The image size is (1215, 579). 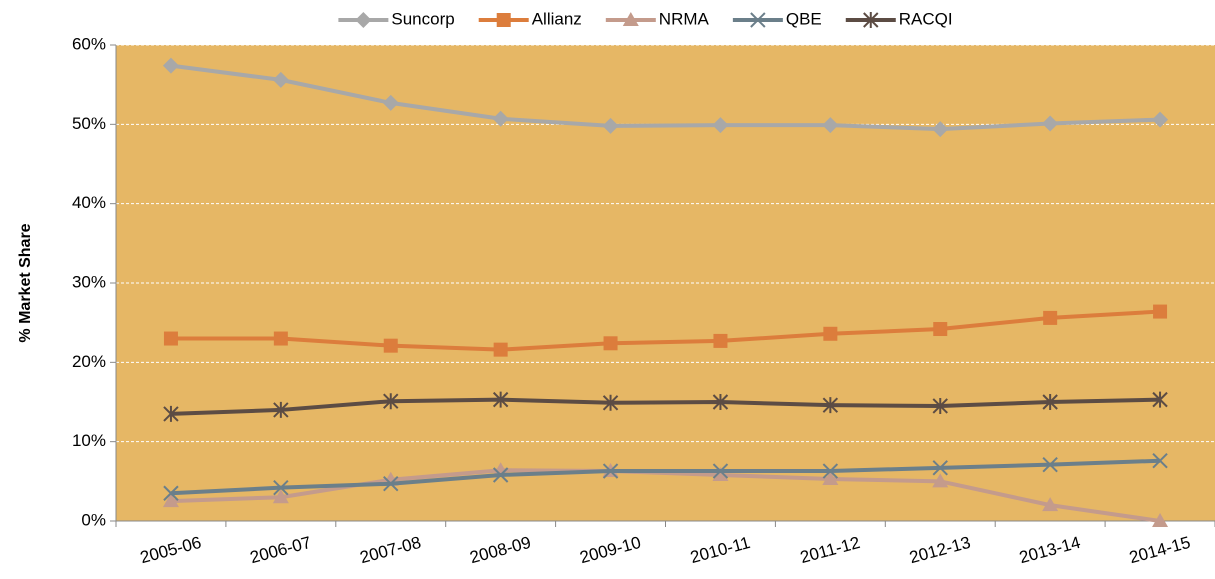 What do you see at coordinates (89, 440) in the screenshot?
I see `y-tick-label: 10%` at bounding box center [89, 440].